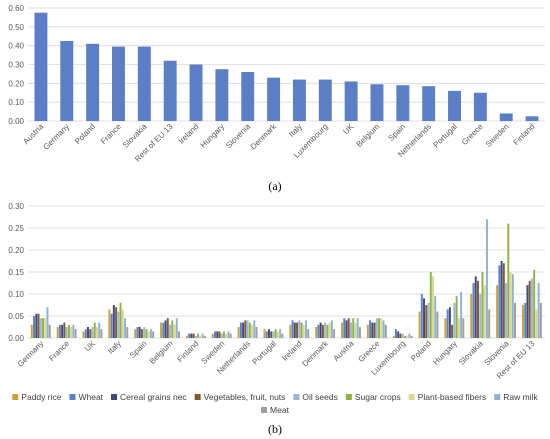 The width and height of the screenshot is (550, 439). I want to click on legend-label: Raw milk, so click(520, 397).